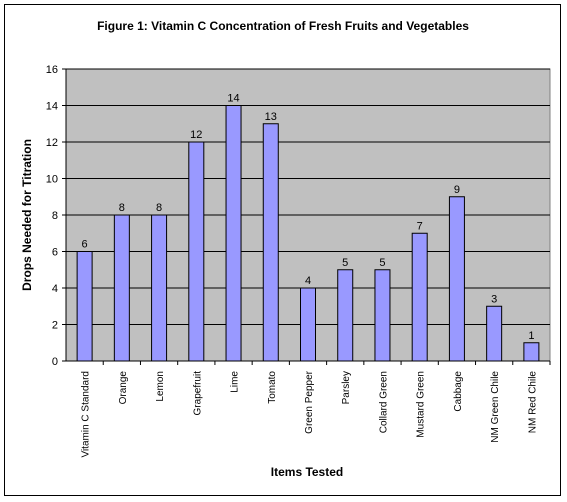 Image resolution: width=567 pixels, height=502 pixels. Describe the element at coordinates (52, 143) in the screenshot. I see `y-tick-label: 12` at that location.